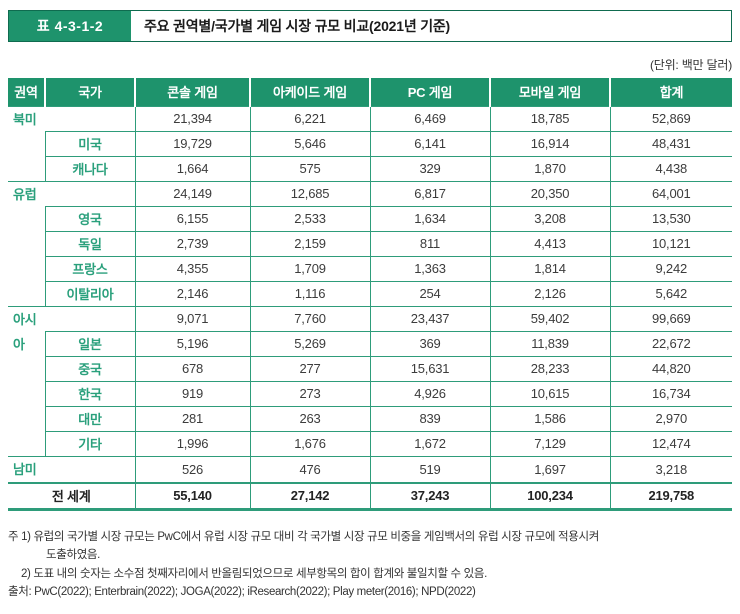 This screenshot has height=614, width=740. Describe the element at coordinates (89, 243) in the screenshot. I see `country-cell: 독일` at that location.